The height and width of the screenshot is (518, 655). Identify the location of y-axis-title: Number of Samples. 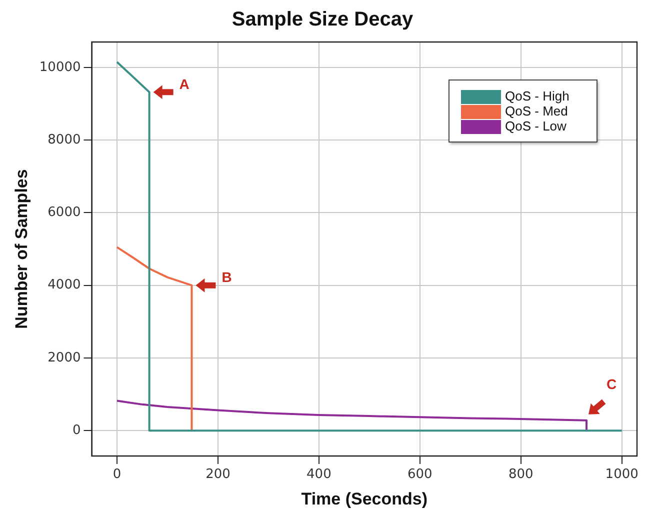
(21, 249).